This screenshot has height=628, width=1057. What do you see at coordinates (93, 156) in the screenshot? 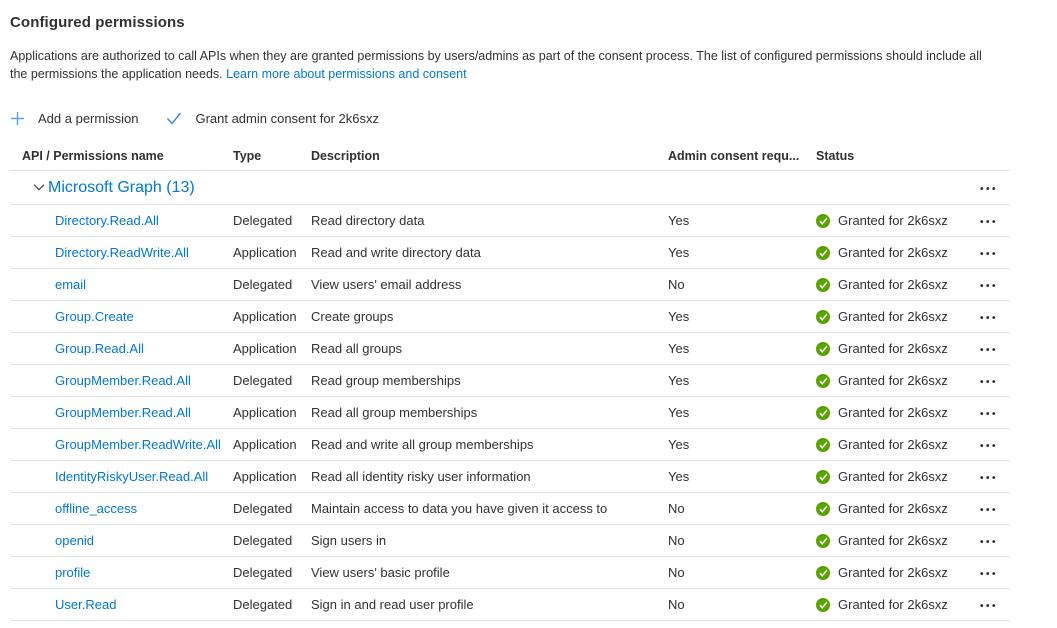
I see `column-header-name: API / Permissions name` at bounding box center [93, 156].